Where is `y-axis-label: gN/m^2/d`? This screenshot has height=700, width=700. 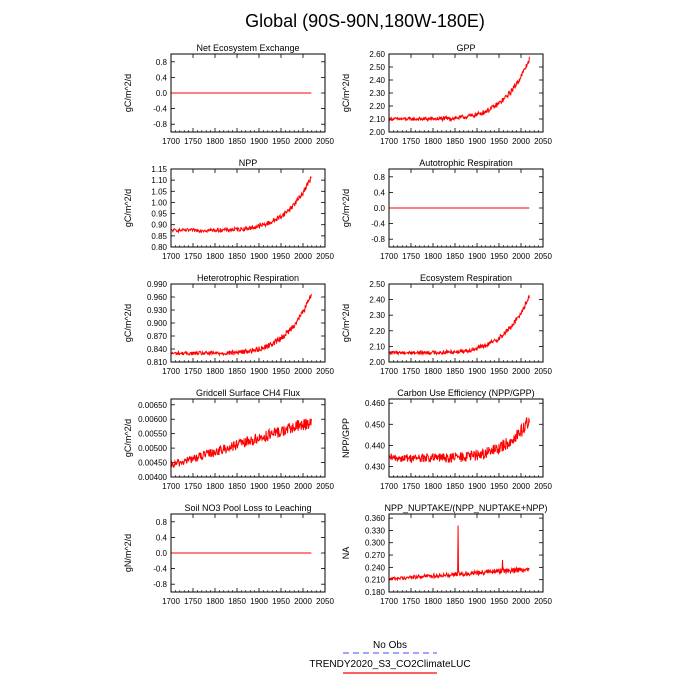 y-axis-label: gN/m^2/d is located at coordinates (128, 553).